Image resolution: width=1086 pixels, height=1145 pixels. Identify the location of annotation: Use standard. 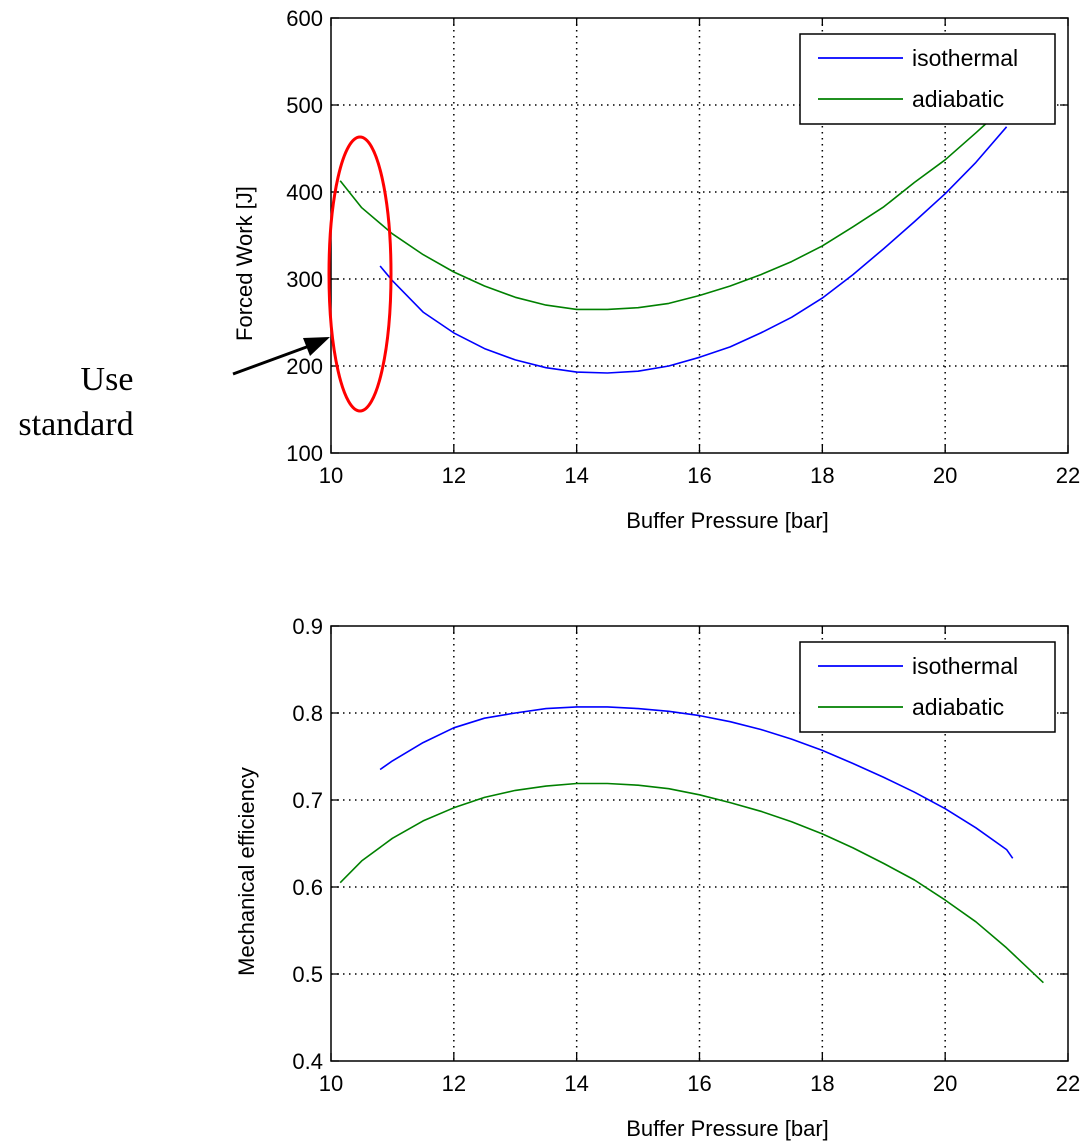
(205, 289).